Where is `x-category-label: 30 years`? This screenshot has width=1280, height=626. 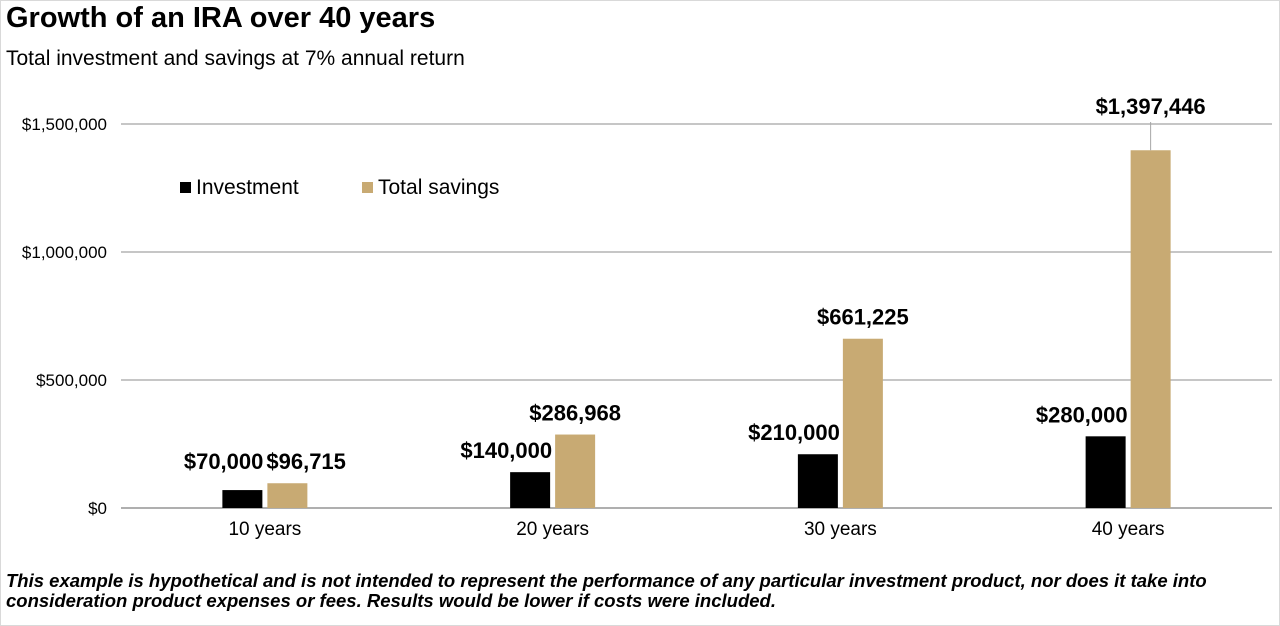
x-category-label: 30 years is located at coordinates (840, 529).